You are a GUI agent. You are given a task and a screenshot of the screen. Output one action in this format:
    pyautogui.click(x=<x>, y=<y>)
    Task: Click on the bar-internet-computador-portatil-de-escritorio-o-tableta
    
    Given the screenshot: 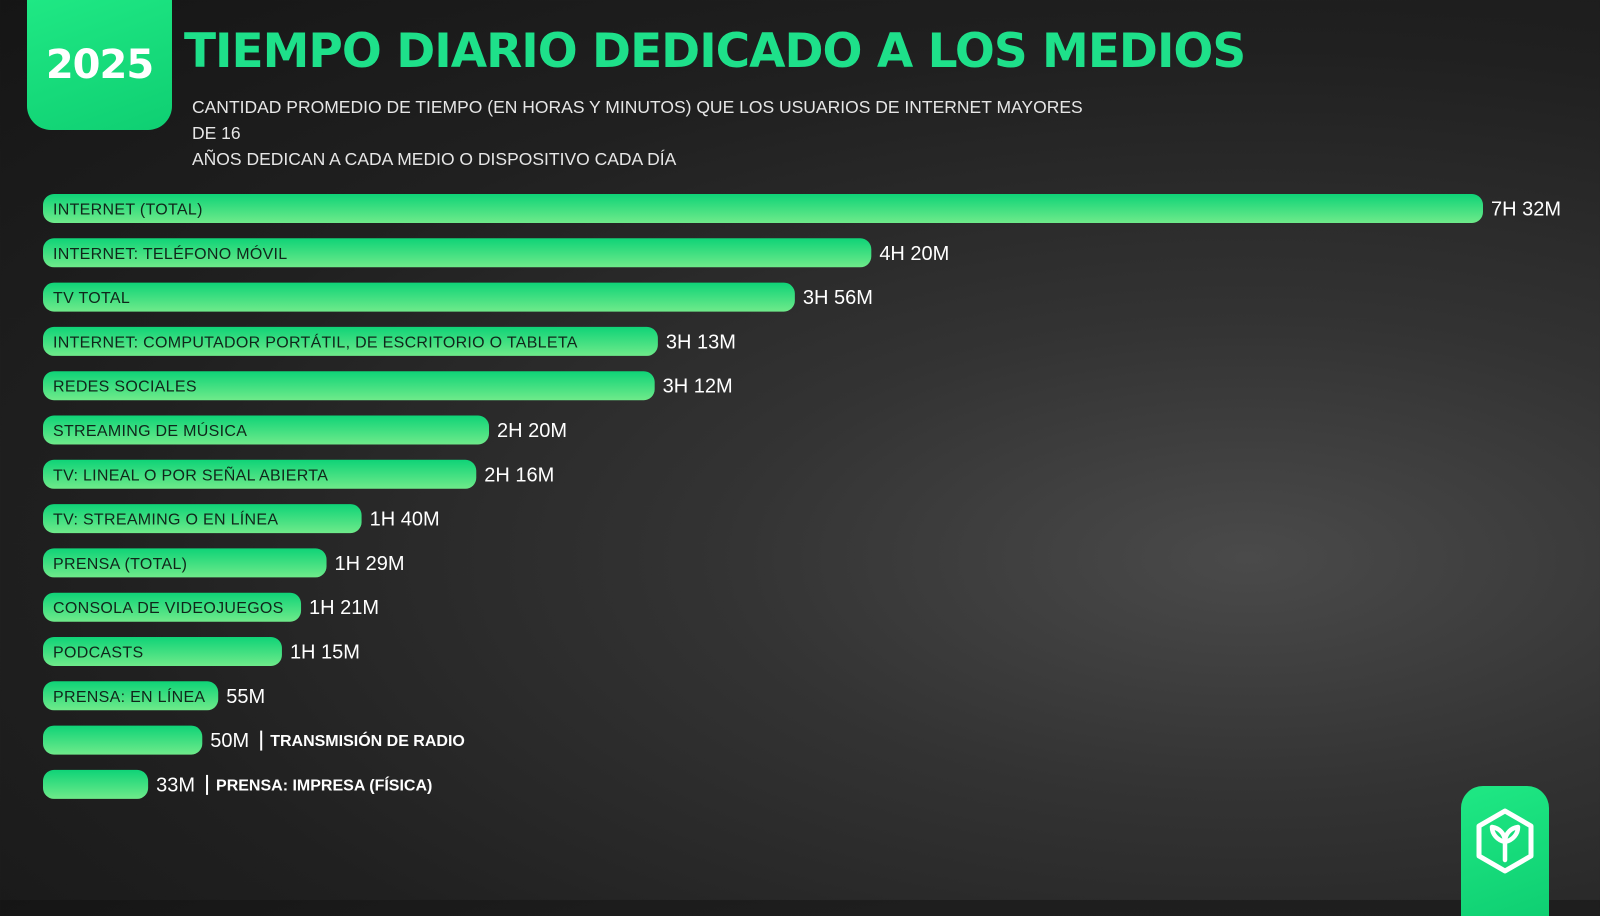 What is the action you would take?
    pyautogui.click(x=350, y=341)
    